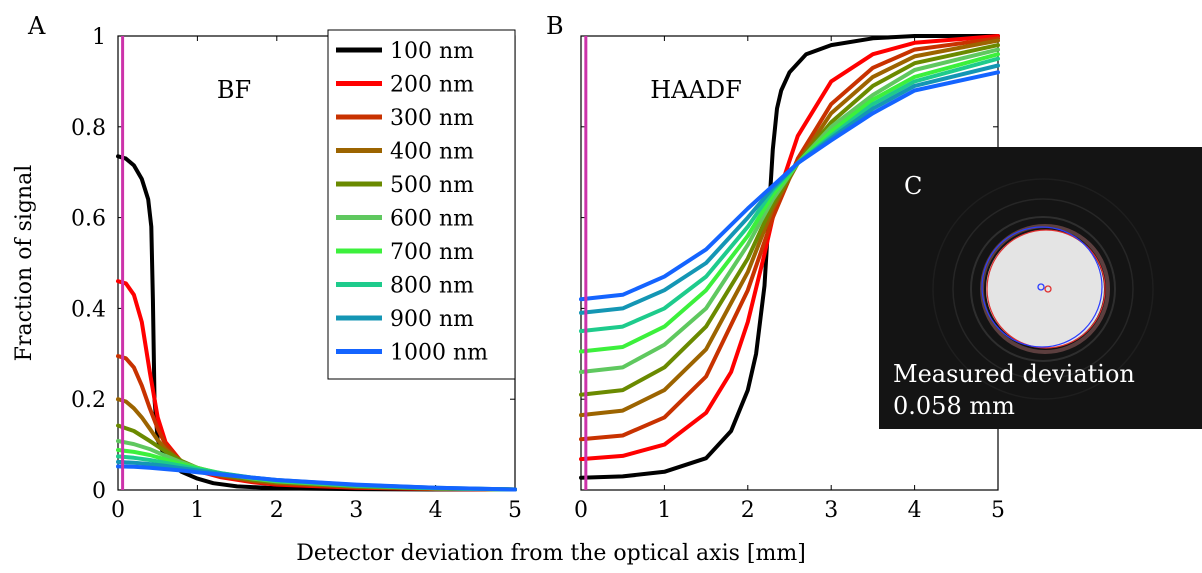  Describe the element at coordinates (432, 319) in the screenshot. I see `legend-entry: 900 nm` at that location.